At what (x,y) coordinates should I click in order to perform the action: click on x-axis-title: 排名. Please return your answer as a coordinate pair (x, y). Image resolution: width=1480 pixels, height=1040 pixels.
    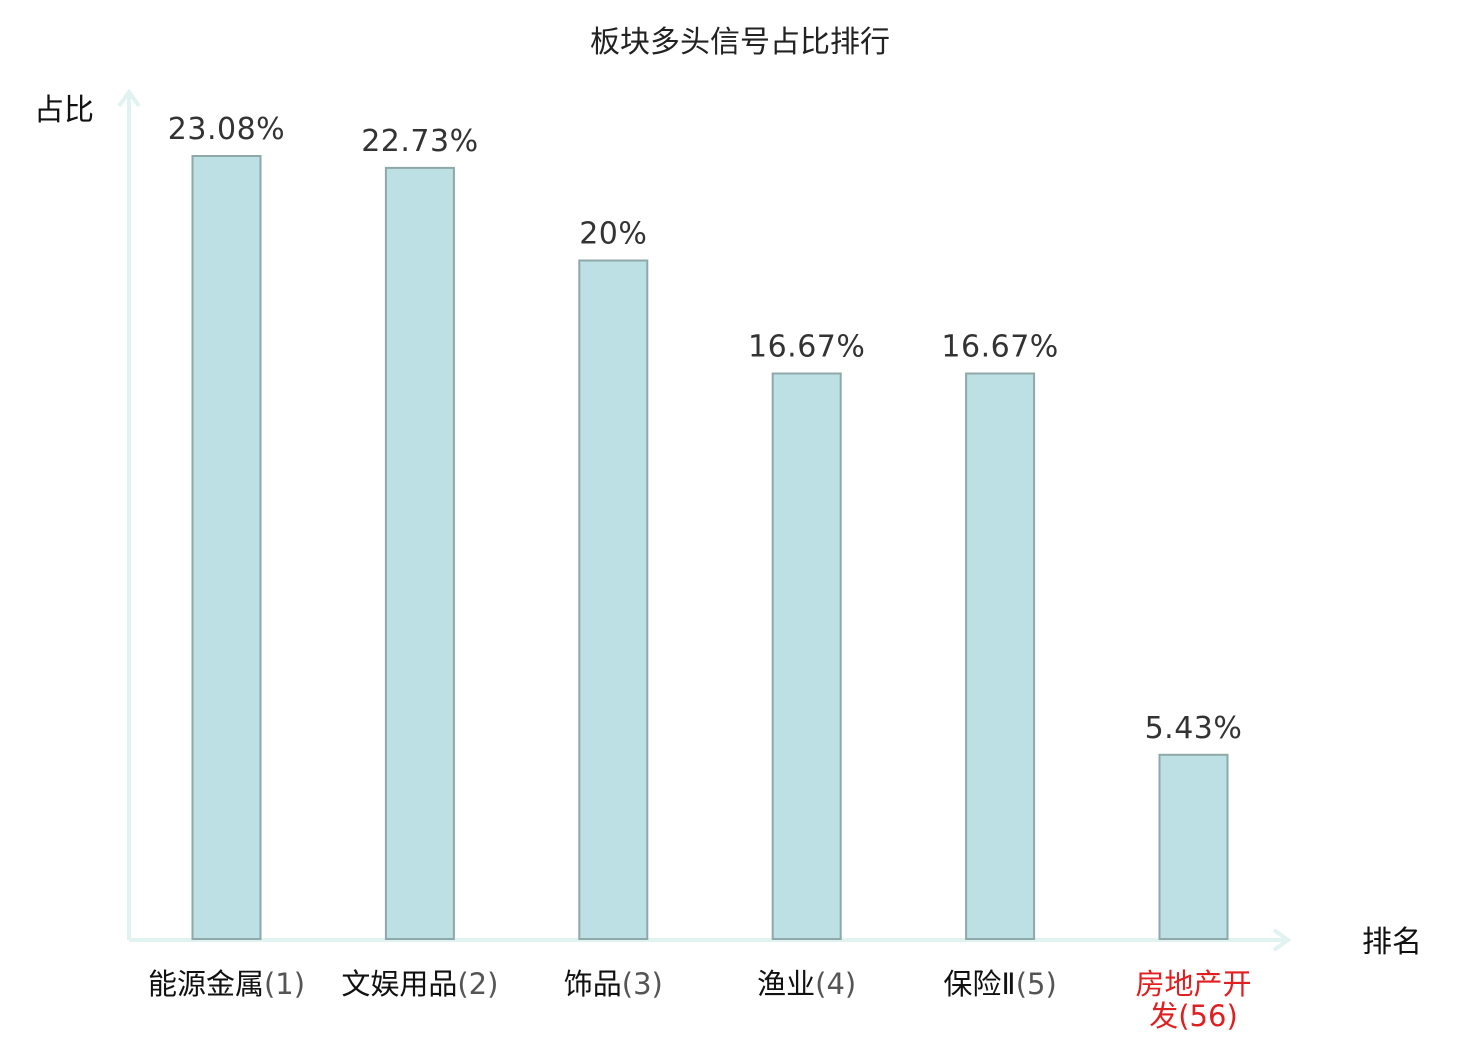
    Looking at the image, I should click on (1392, 942).